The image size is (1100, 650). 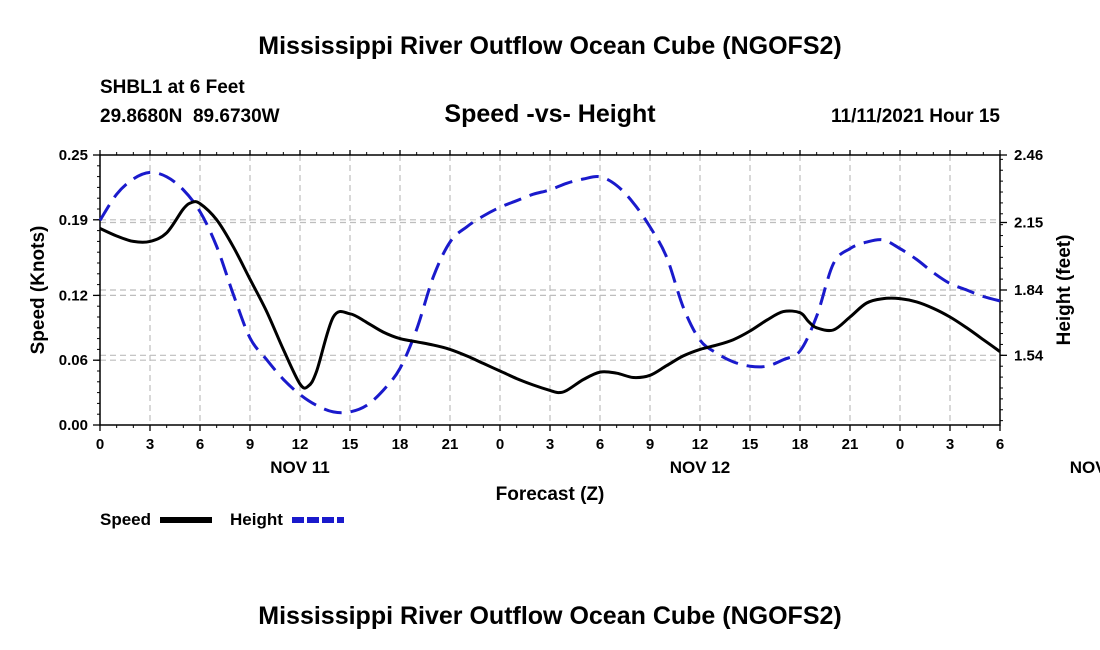 I want to click on station-name: SHBL1 at 6 Feet, so click(x=172, y=87).